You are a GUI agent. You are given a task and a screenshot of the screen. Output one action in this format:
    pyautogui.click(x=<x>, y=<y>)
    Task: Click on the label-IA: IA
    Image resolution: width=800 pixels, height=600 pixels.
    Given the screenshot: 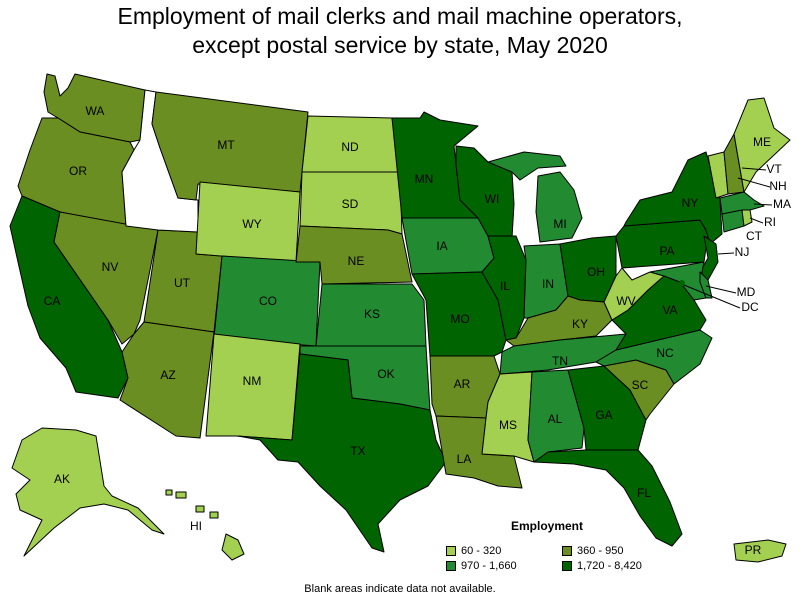 What is the action you would take?
    pyautogui.click(x=441, y=246)
    